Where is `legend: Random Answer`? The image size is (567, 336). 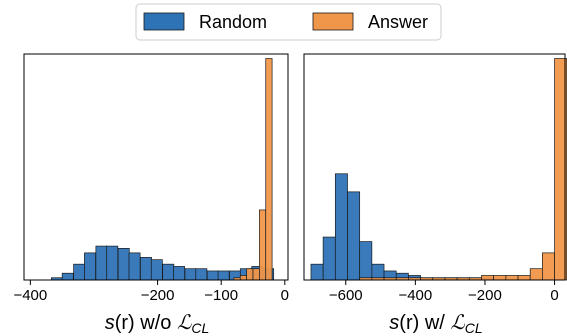 legend: Random Answer is located at coordinates (288, 22).